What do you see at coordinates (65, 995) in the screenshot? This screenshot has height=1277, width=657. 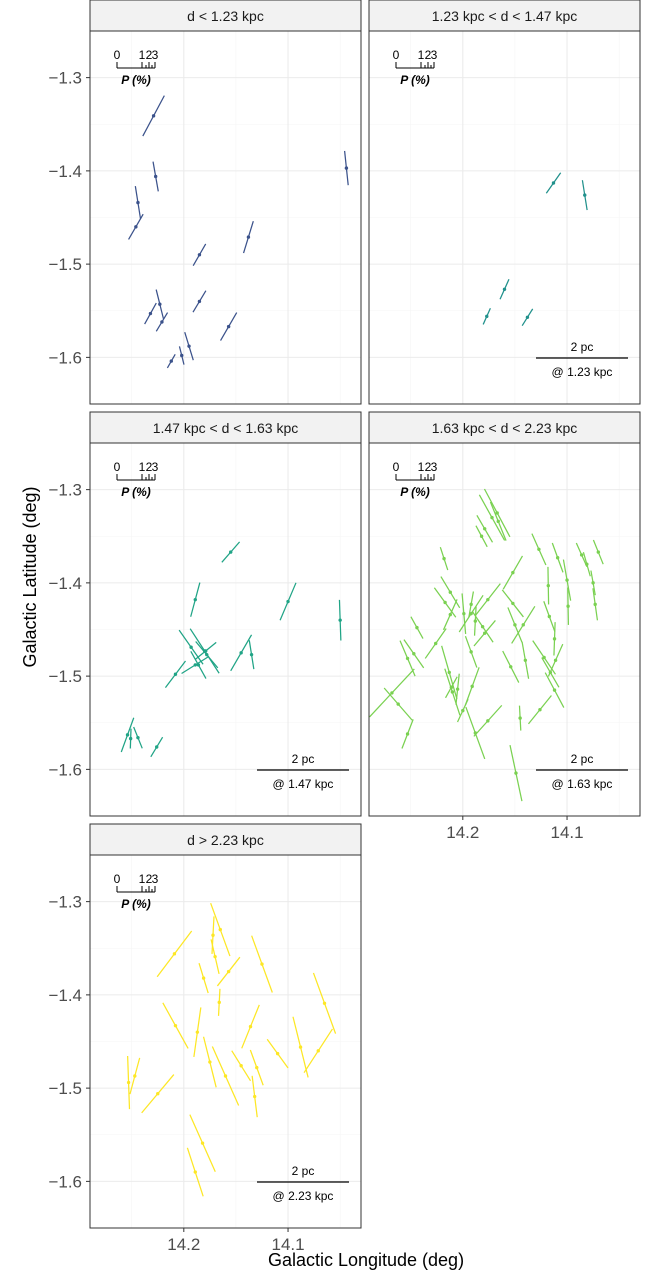 I see `y-tick-label: −1.4` at bounding box center [65, 995].